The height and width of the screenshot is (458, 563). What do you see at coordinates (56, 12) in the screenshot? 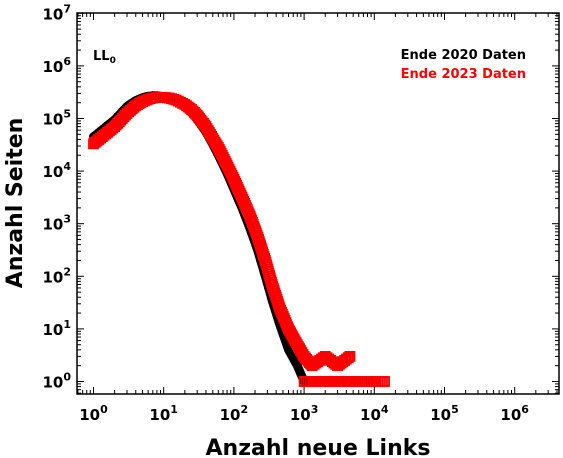
I see `y-tick-label: 107` at bounding box center [56, 12].